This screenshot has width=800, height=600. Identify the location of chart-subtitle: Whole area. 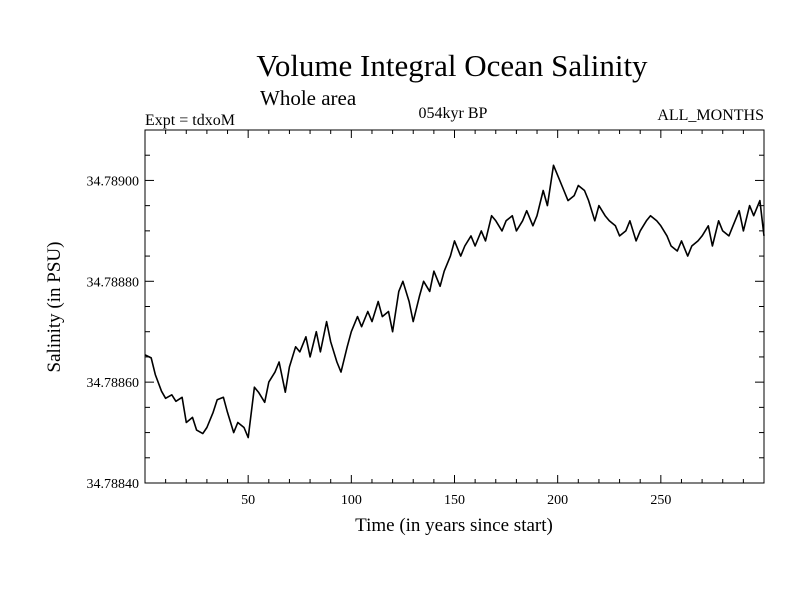
(308, 98).